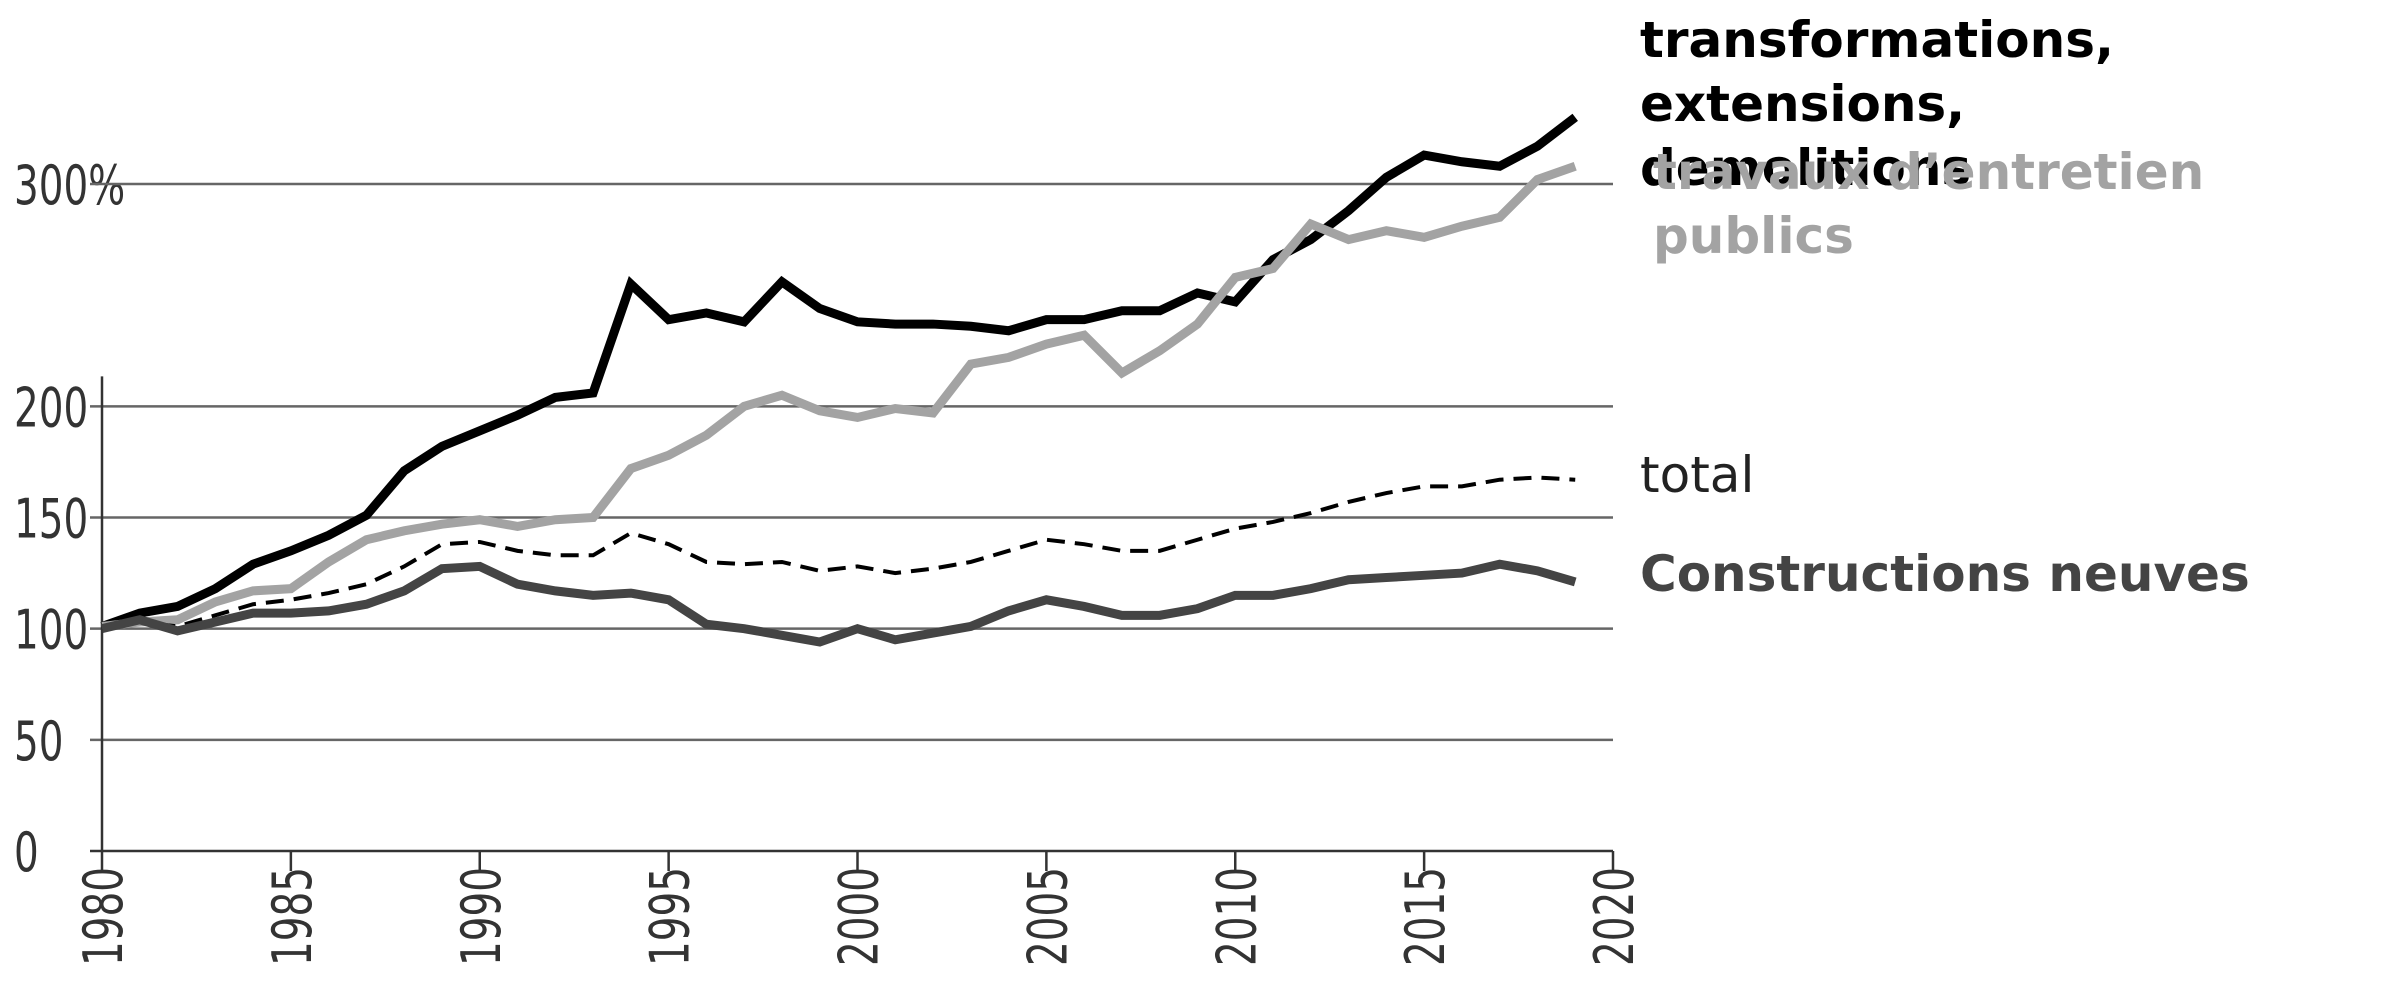 This screenshot has width=2382, height=992. What do you see at coordinates (1237, 916) in the screenshot?
I see `x-tick-label: 2010` at bounding box center [1237, 916].